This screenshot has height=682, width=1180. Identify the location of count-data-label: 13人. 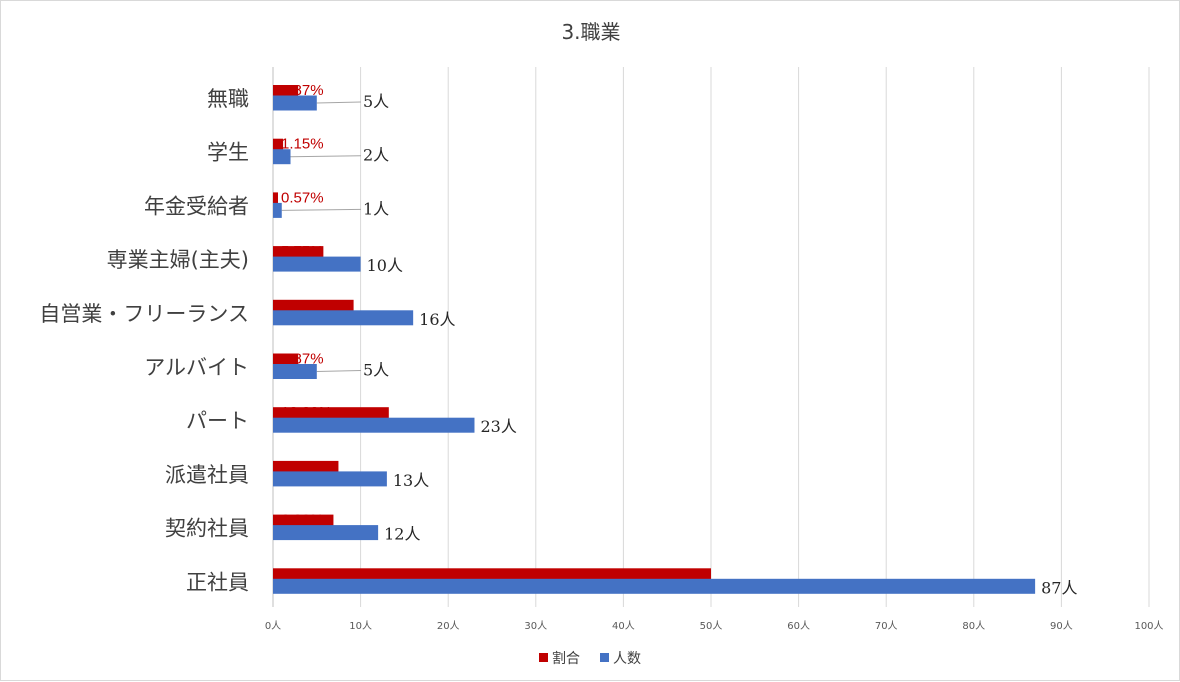
(411, 480).